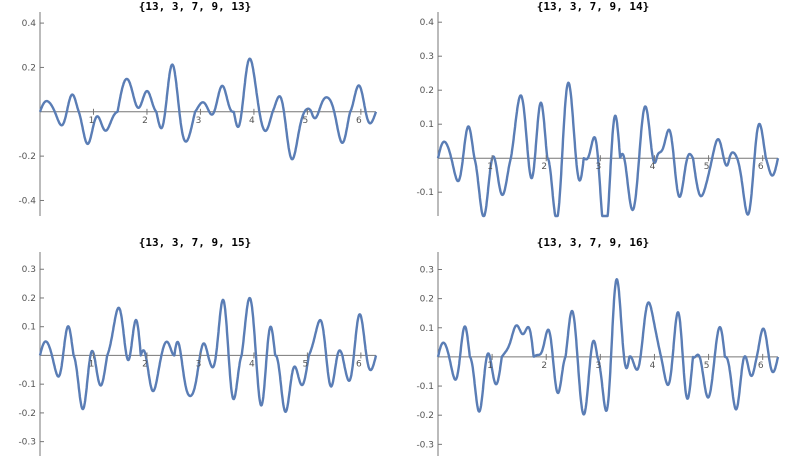  What do you see at coordinates (27, 201) in the screenshot?
I see `y-tick-label: -0.4` at bounding box center [27, 201].